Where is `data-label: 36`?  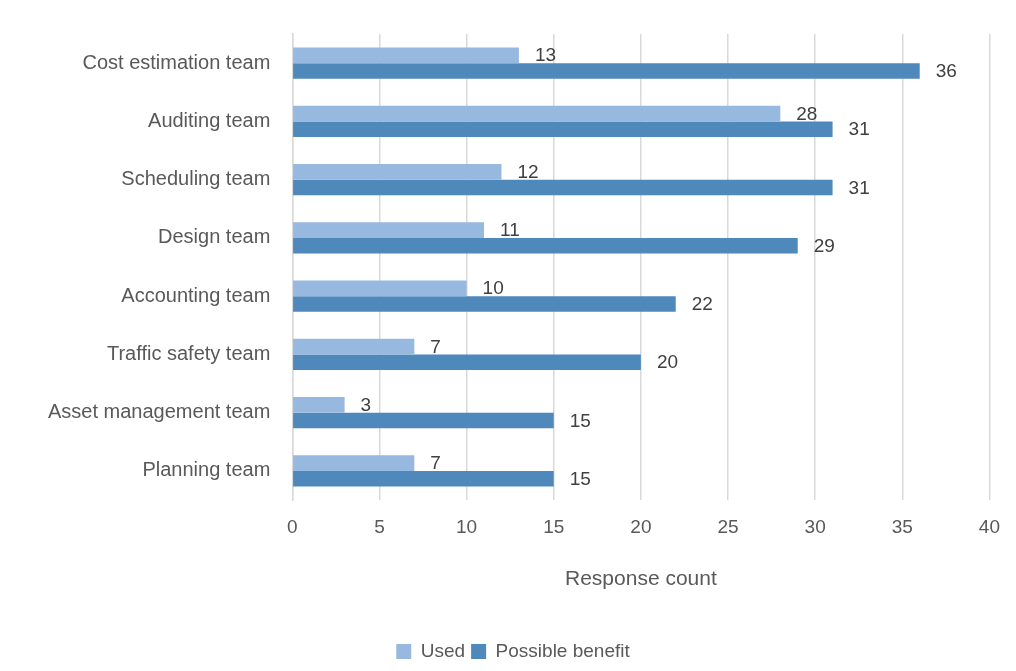 data-label: 36 is located at coordinates (946, 71).